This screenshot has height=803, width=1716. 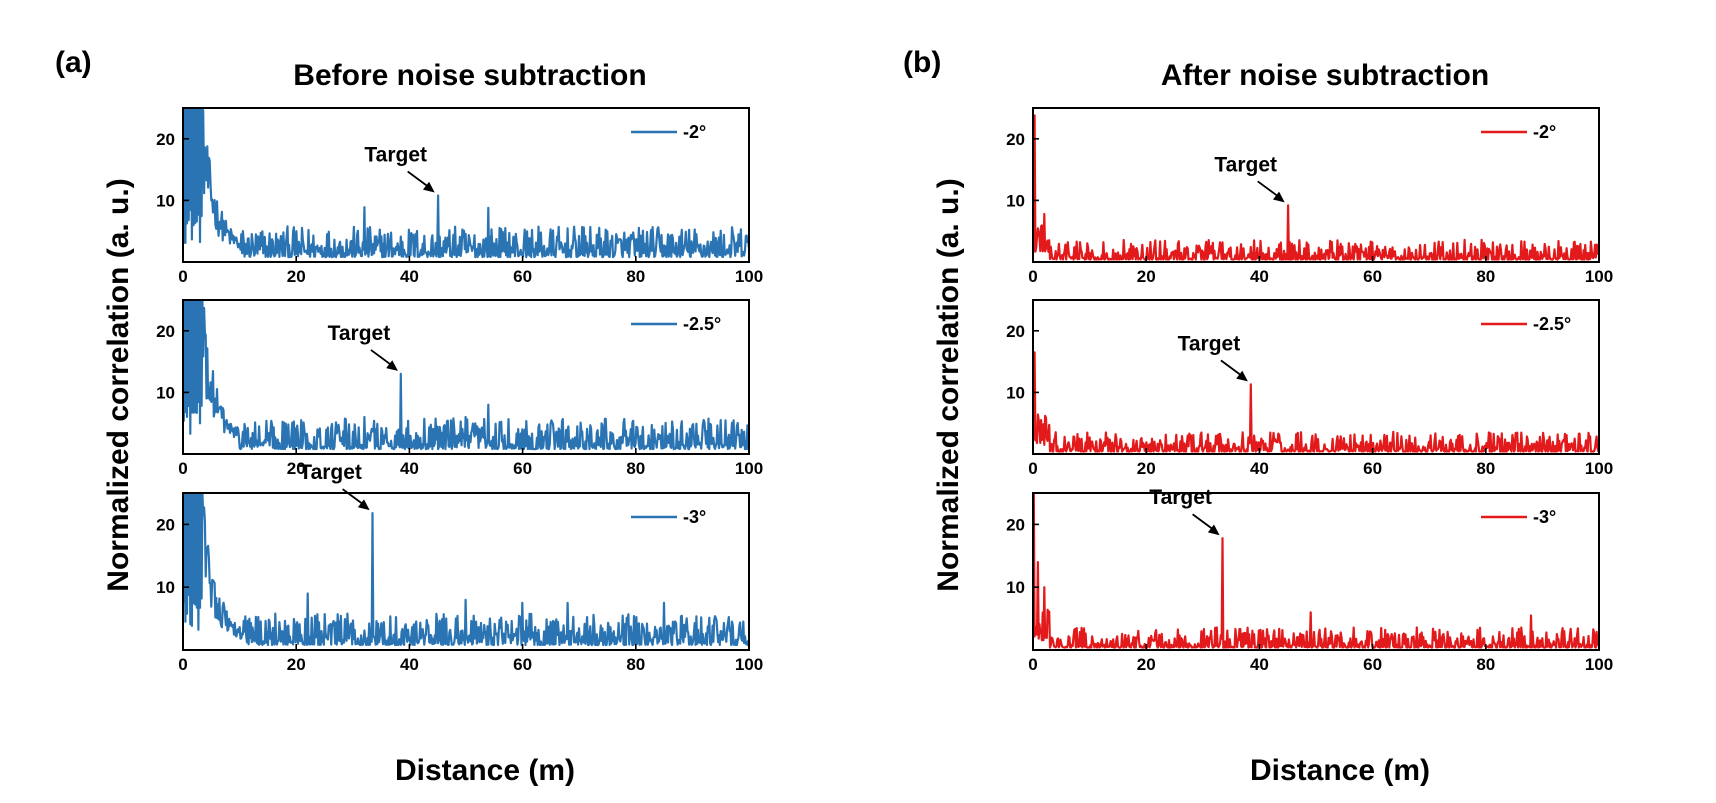 What do you see at coordinates (1340, 770) in the screenshot?
I see `x-axis-label-b: Distance (m)` at bounding box center [1340, 770].